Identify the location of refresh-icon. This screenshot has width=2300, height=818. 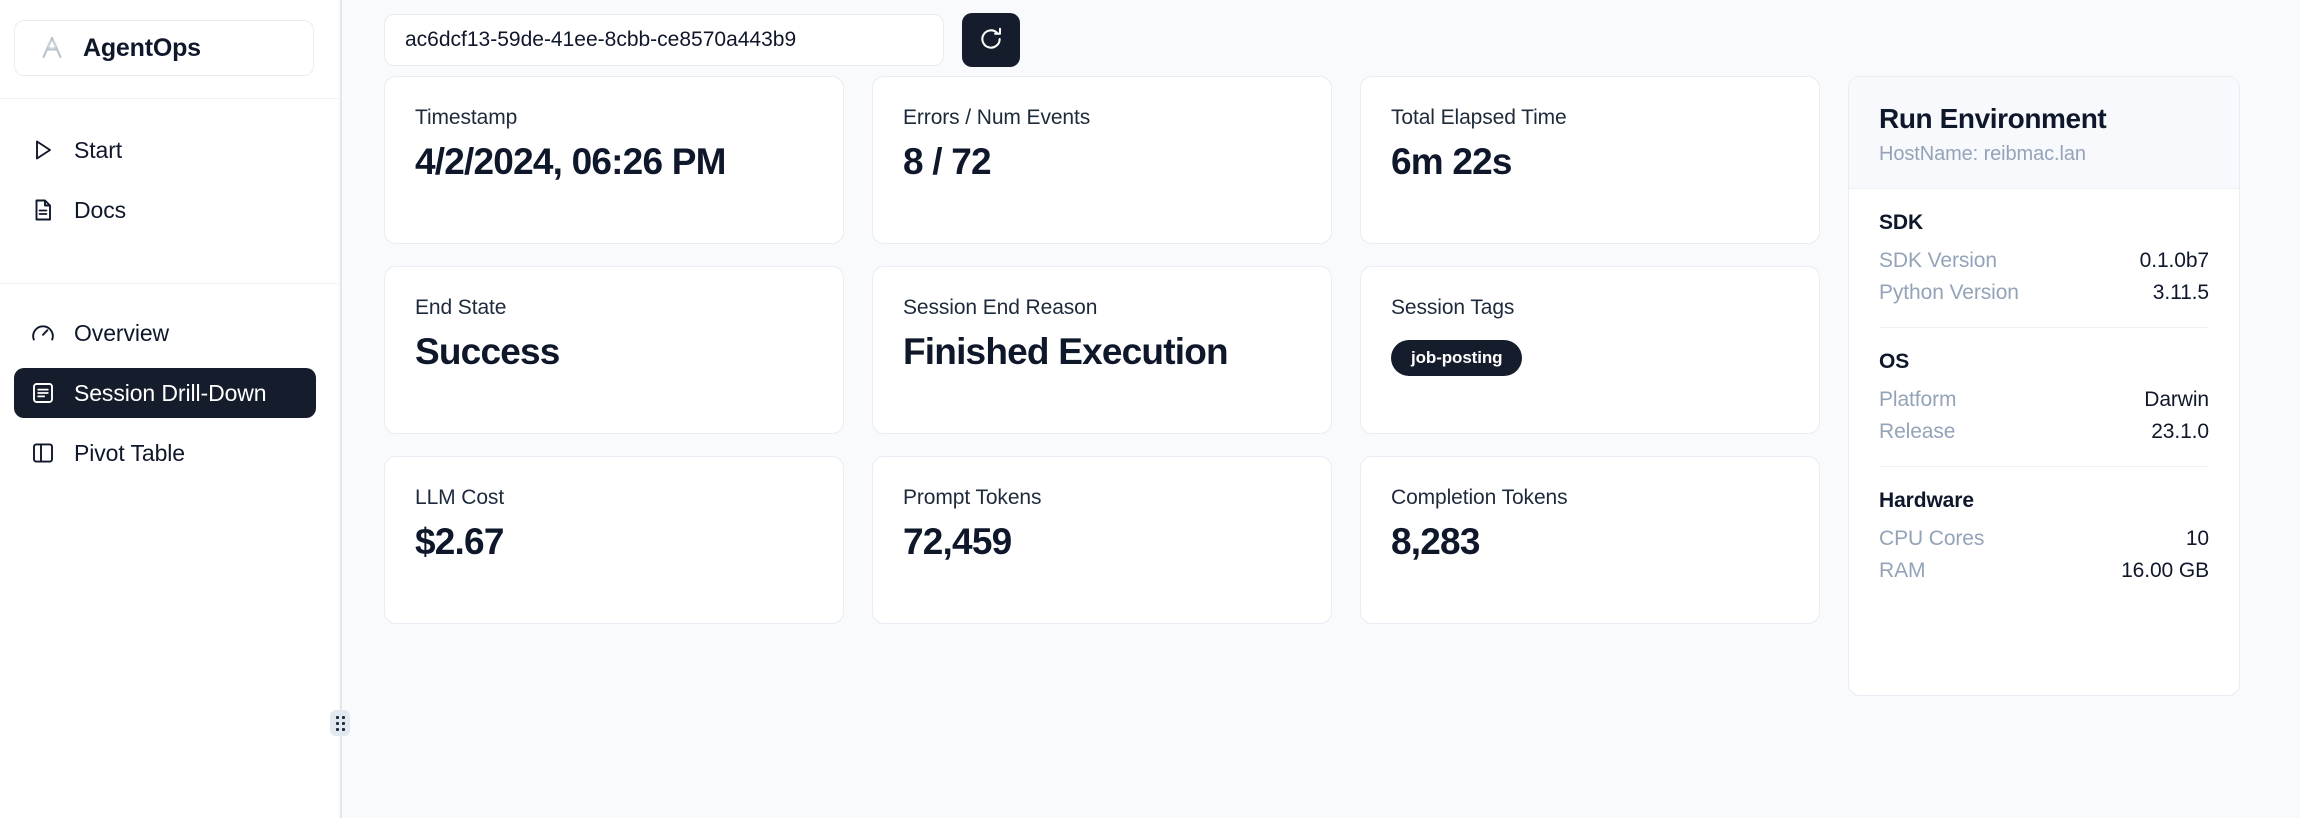
(991, 40).